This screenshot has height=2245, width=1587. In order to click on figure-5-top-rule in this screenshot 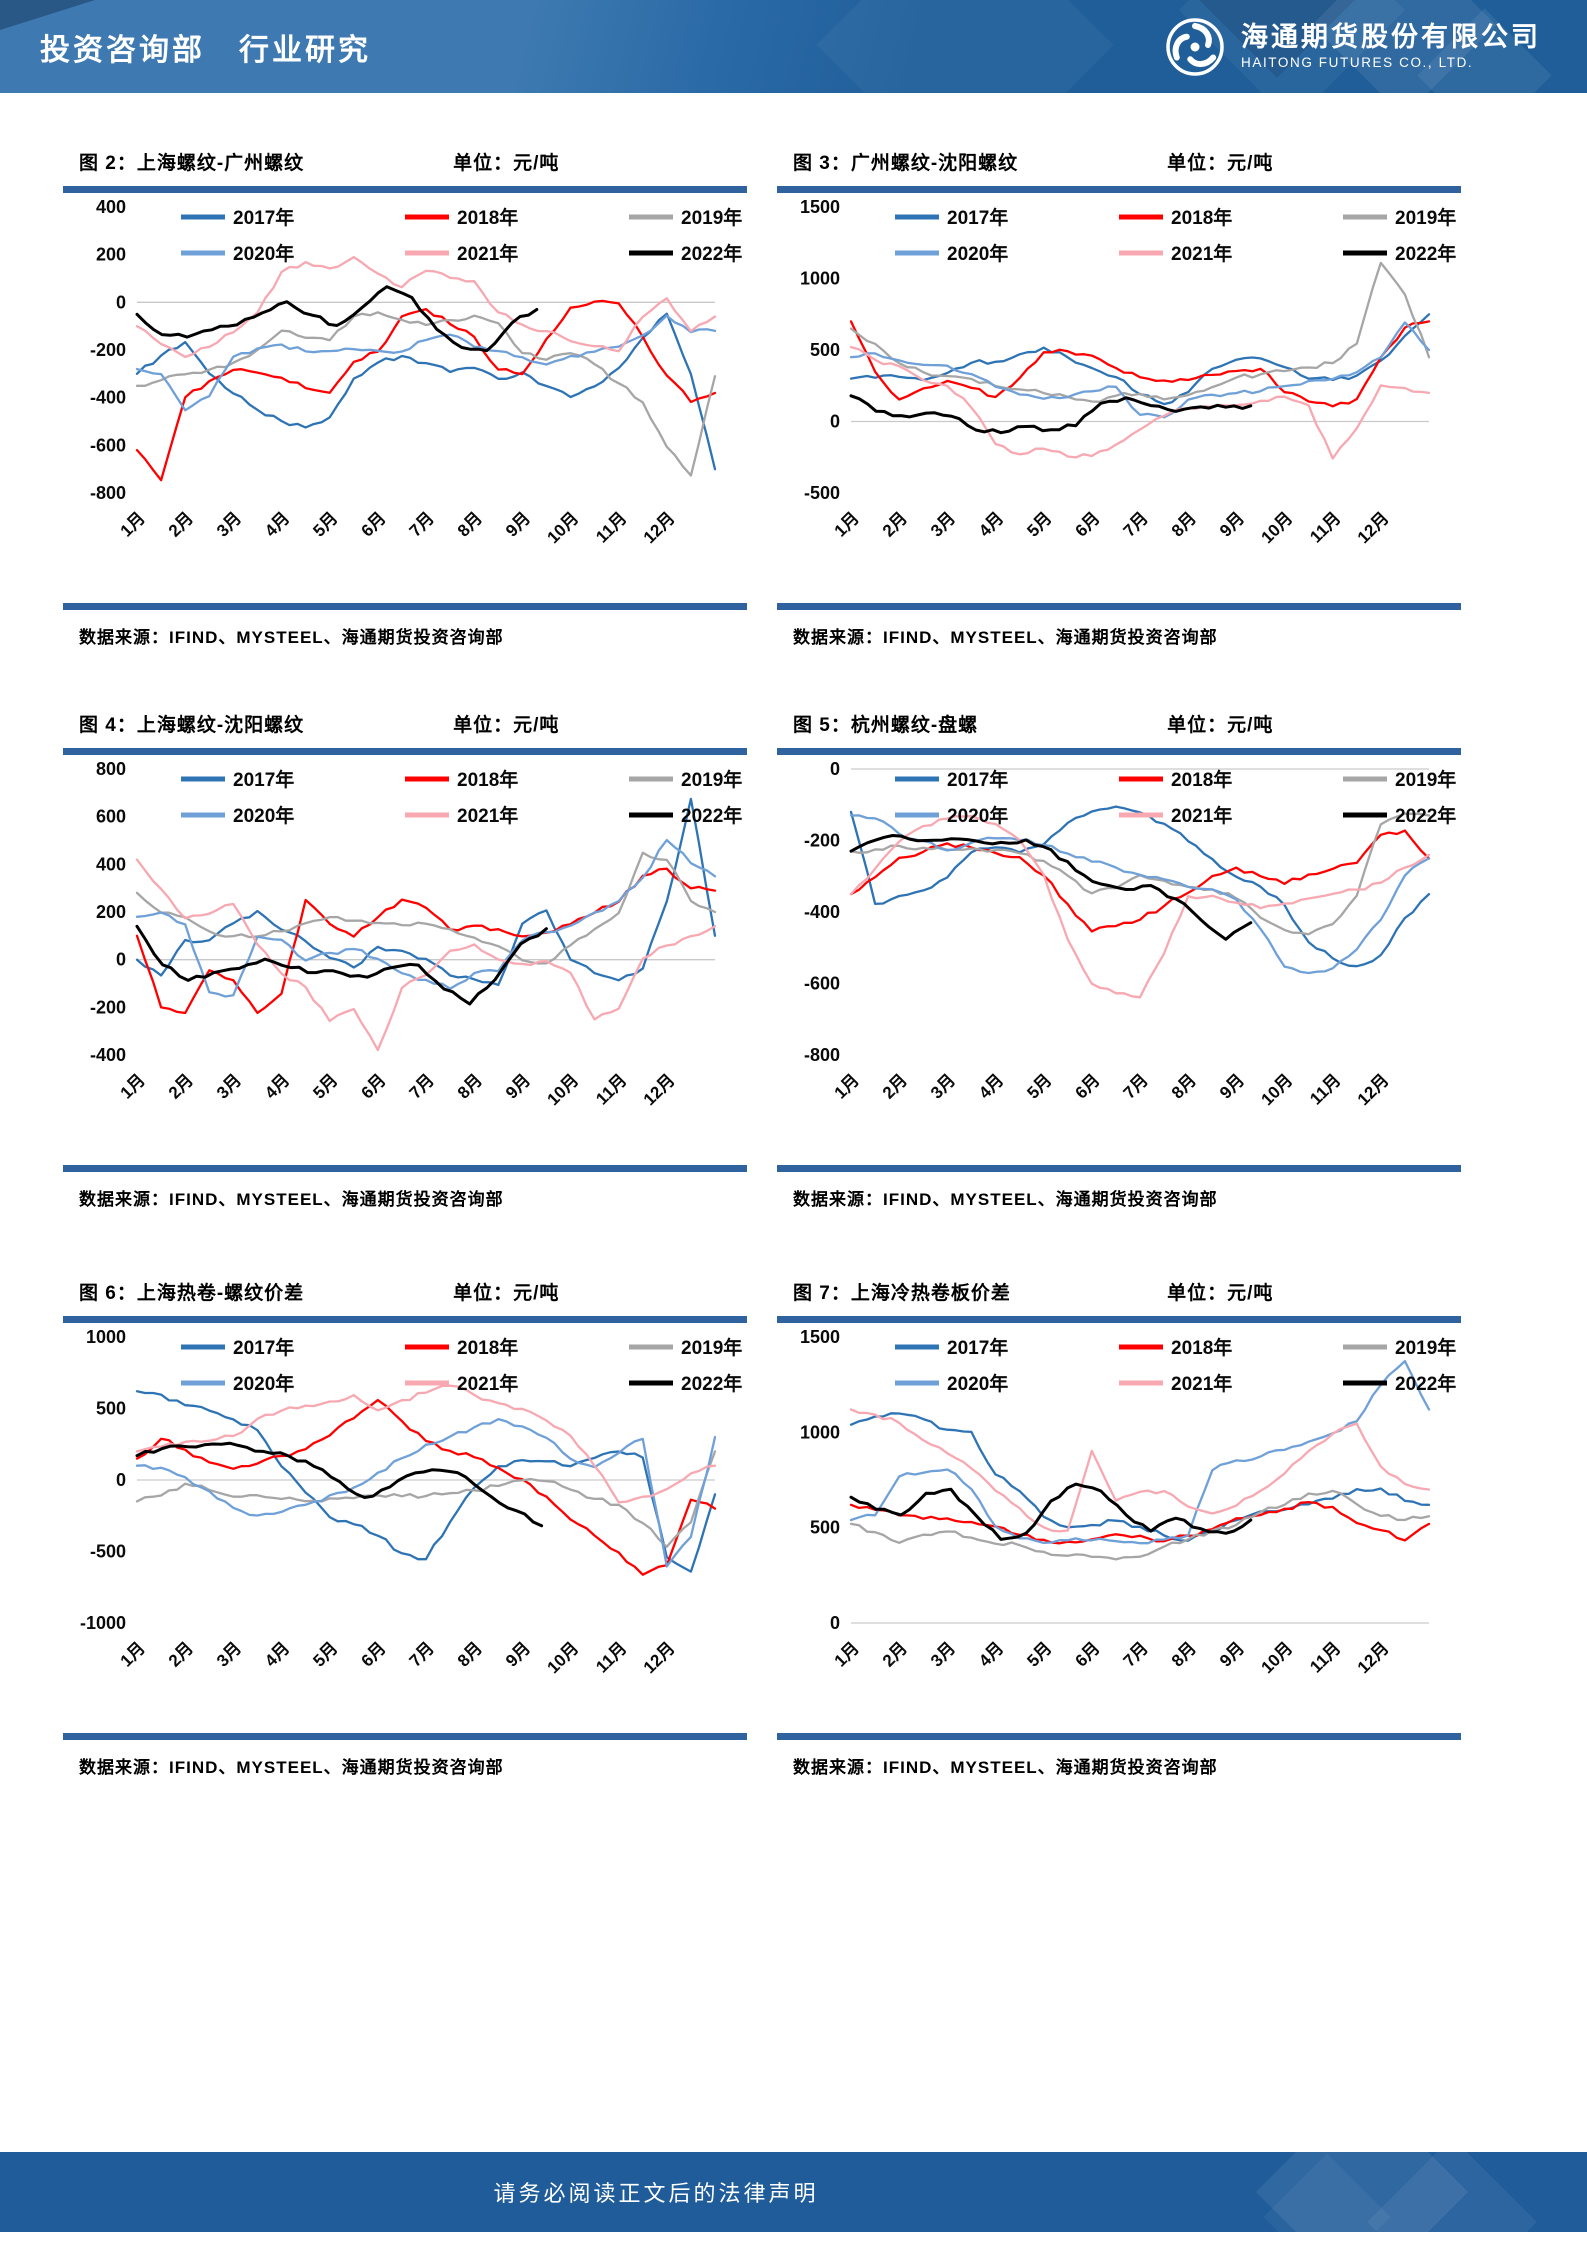, I will do `click(1119, 751)`.